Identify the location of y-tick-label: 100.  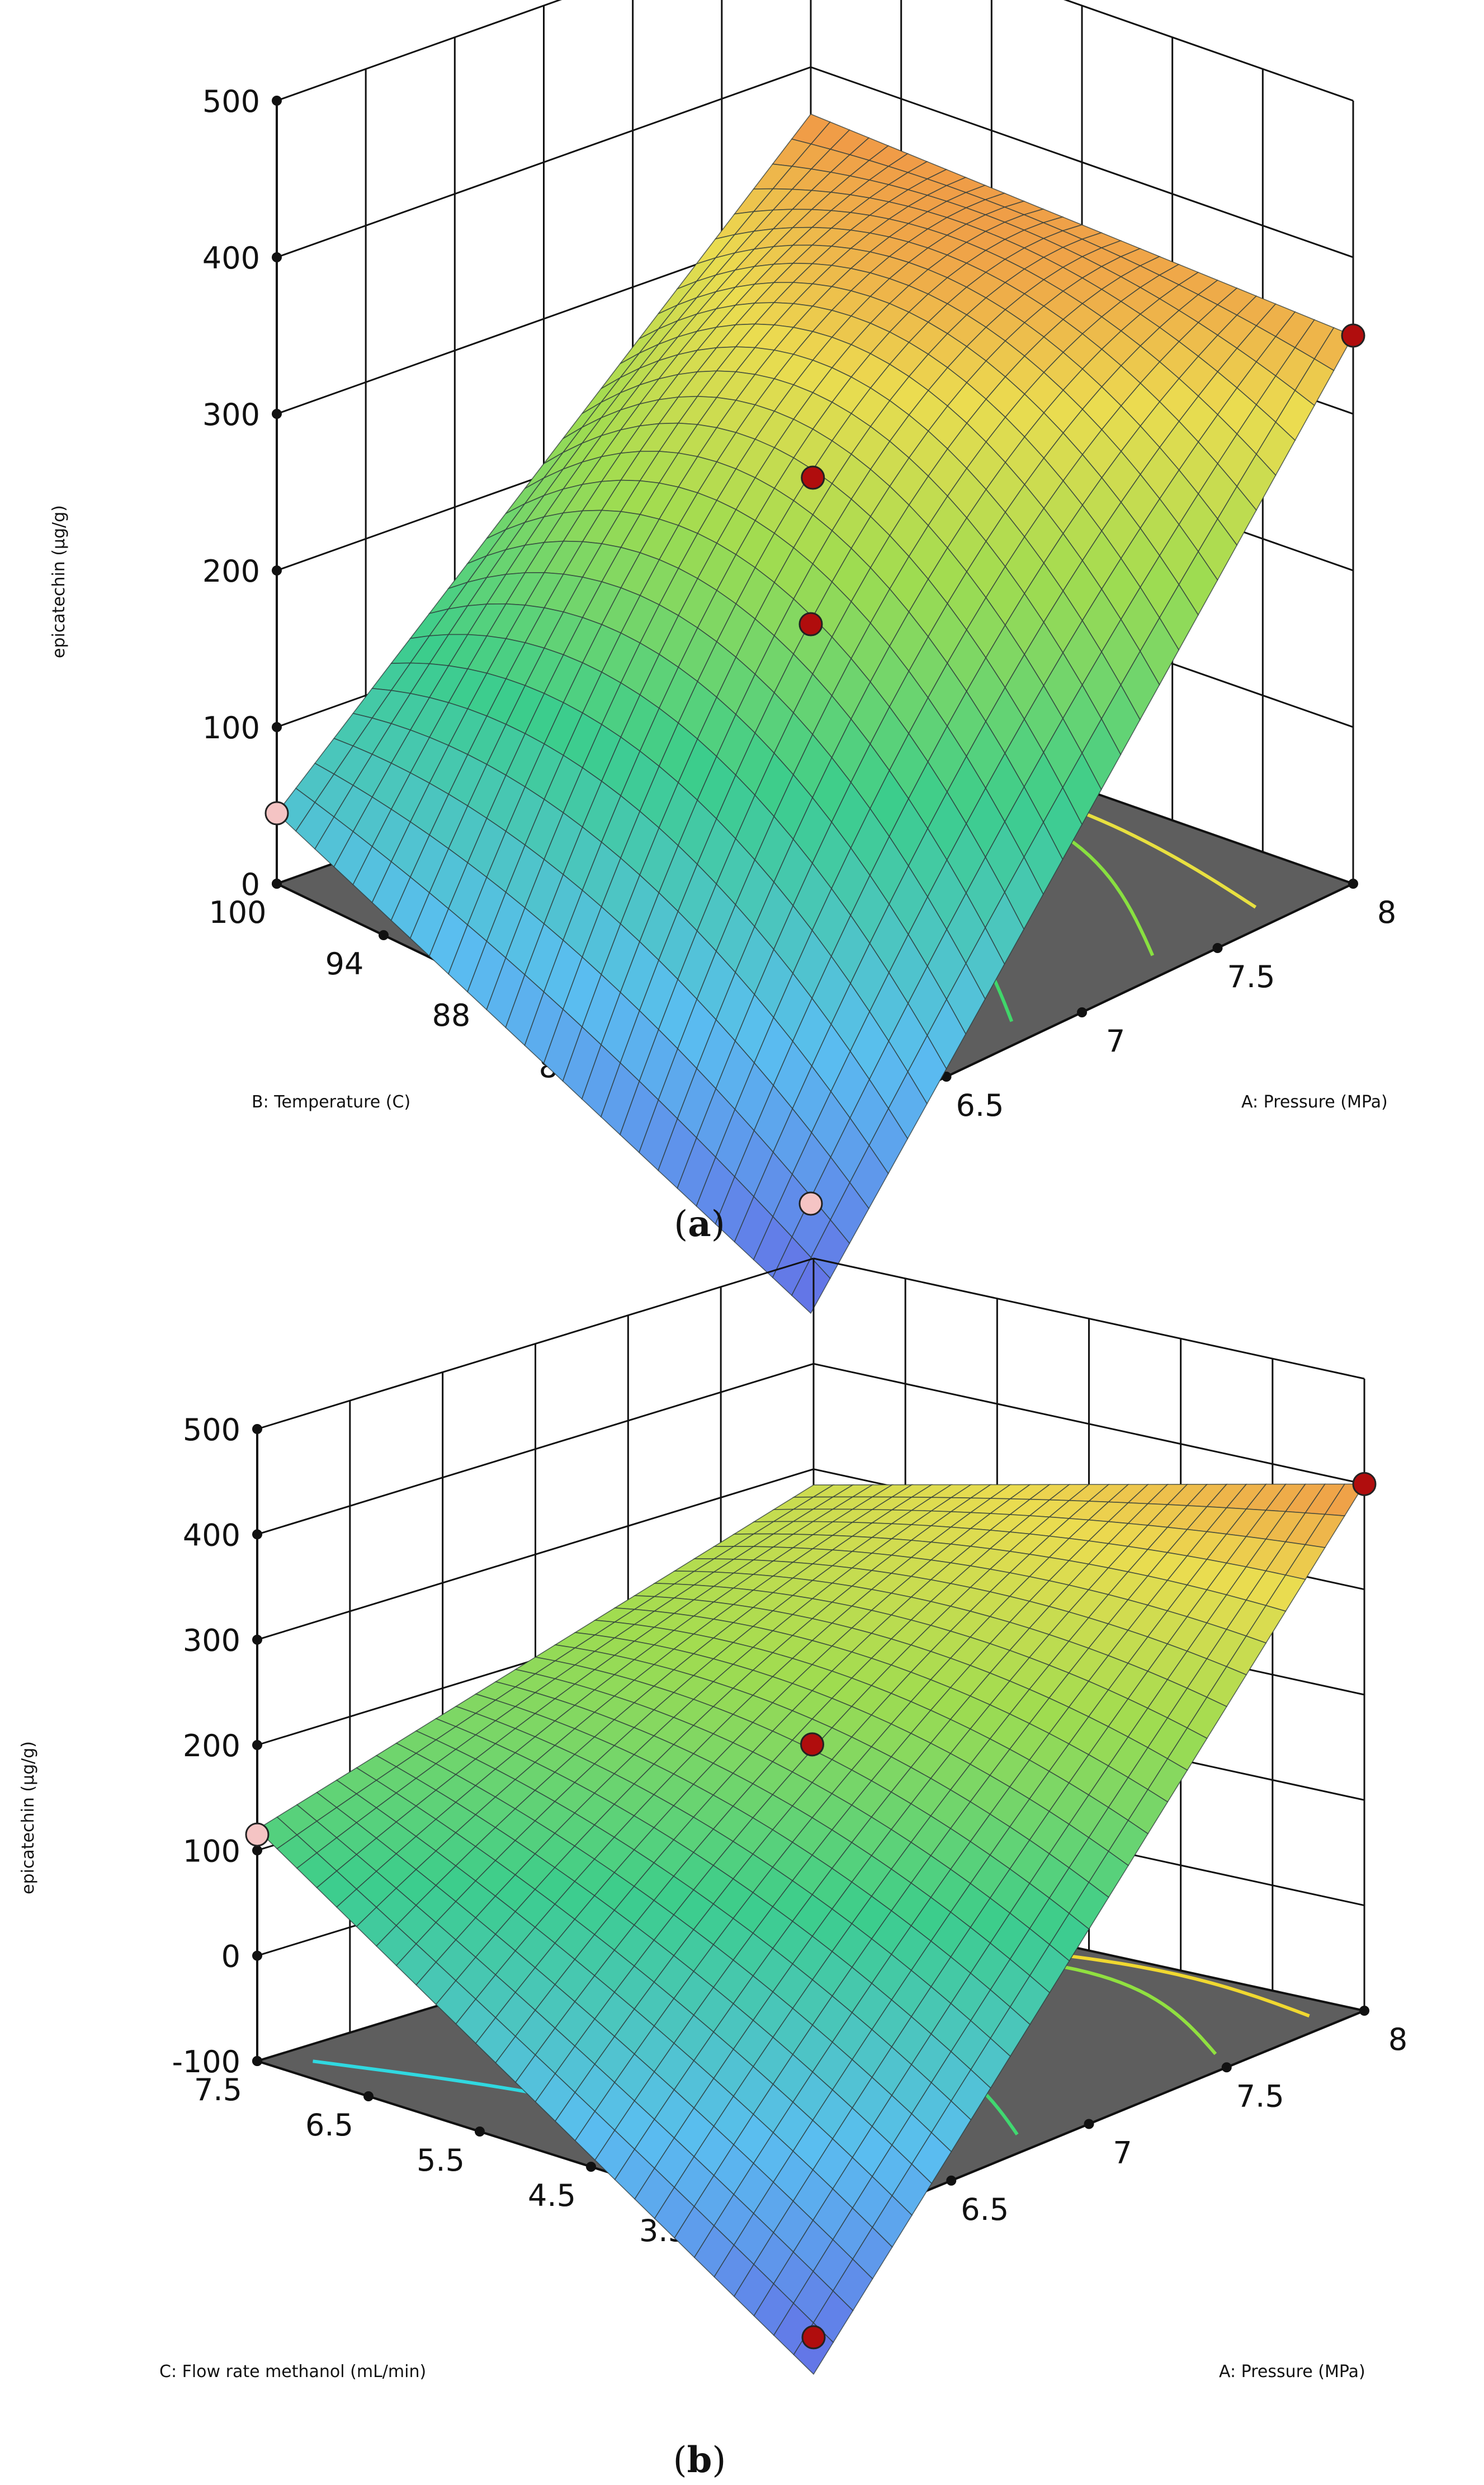
(237, 912).